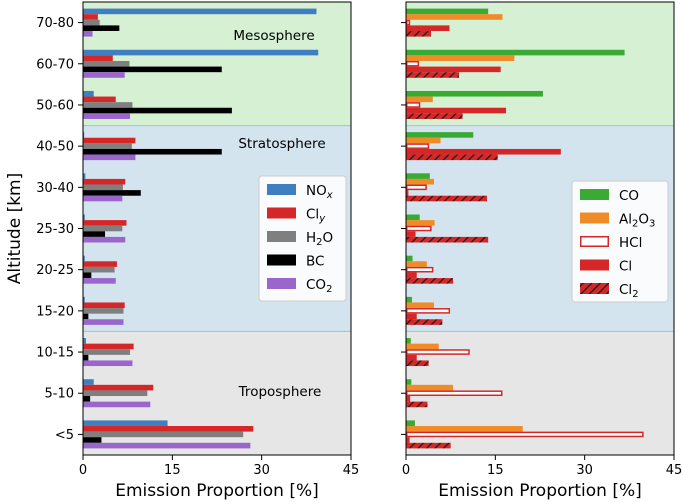  I want to click on bar-bc-<5, so click(92, 440).